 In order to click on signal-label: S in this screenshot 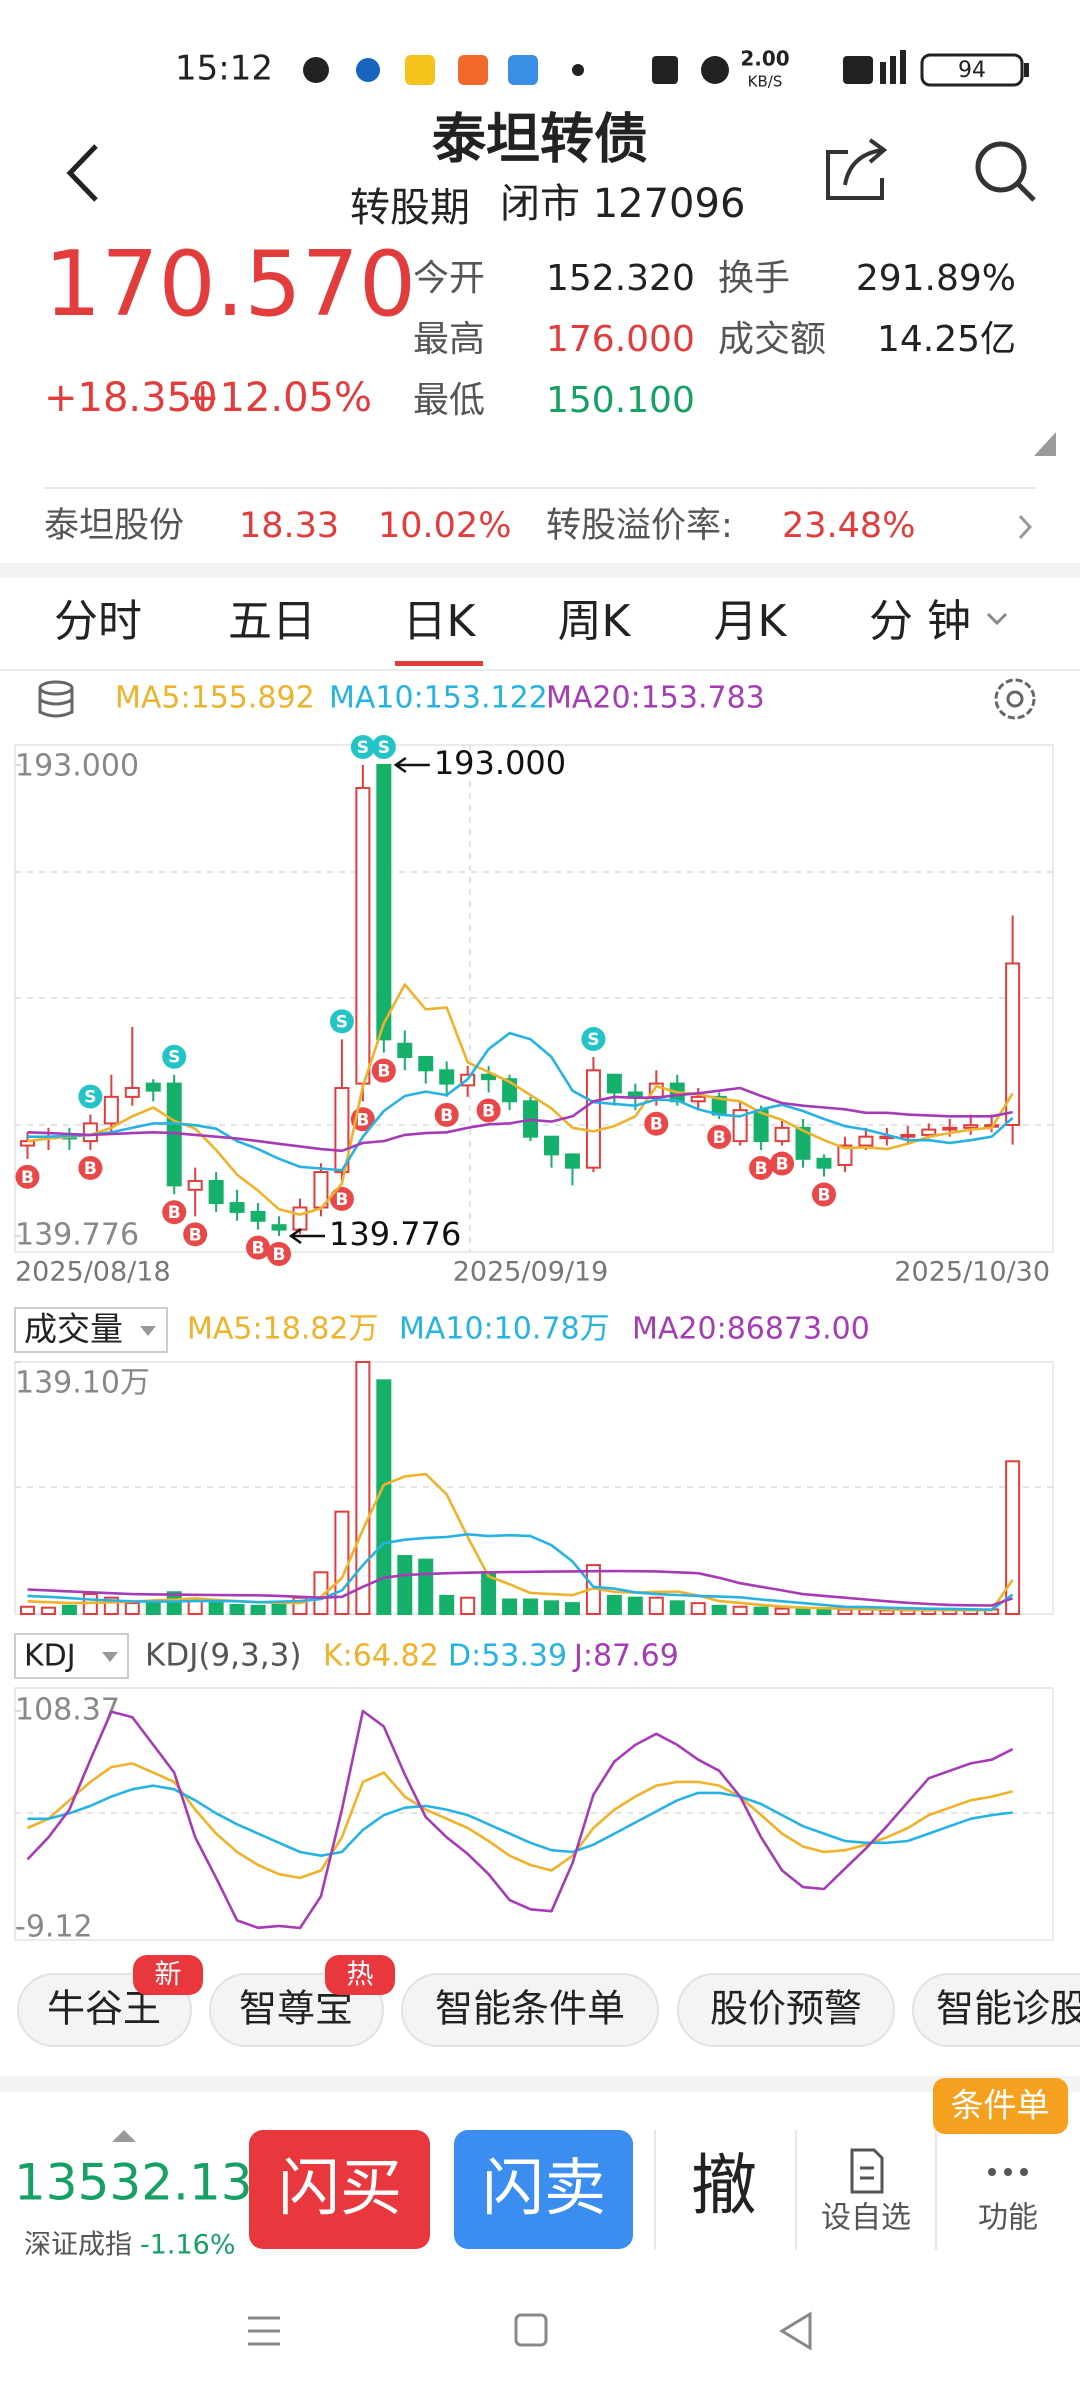, I will do `click(593, 1040)`.